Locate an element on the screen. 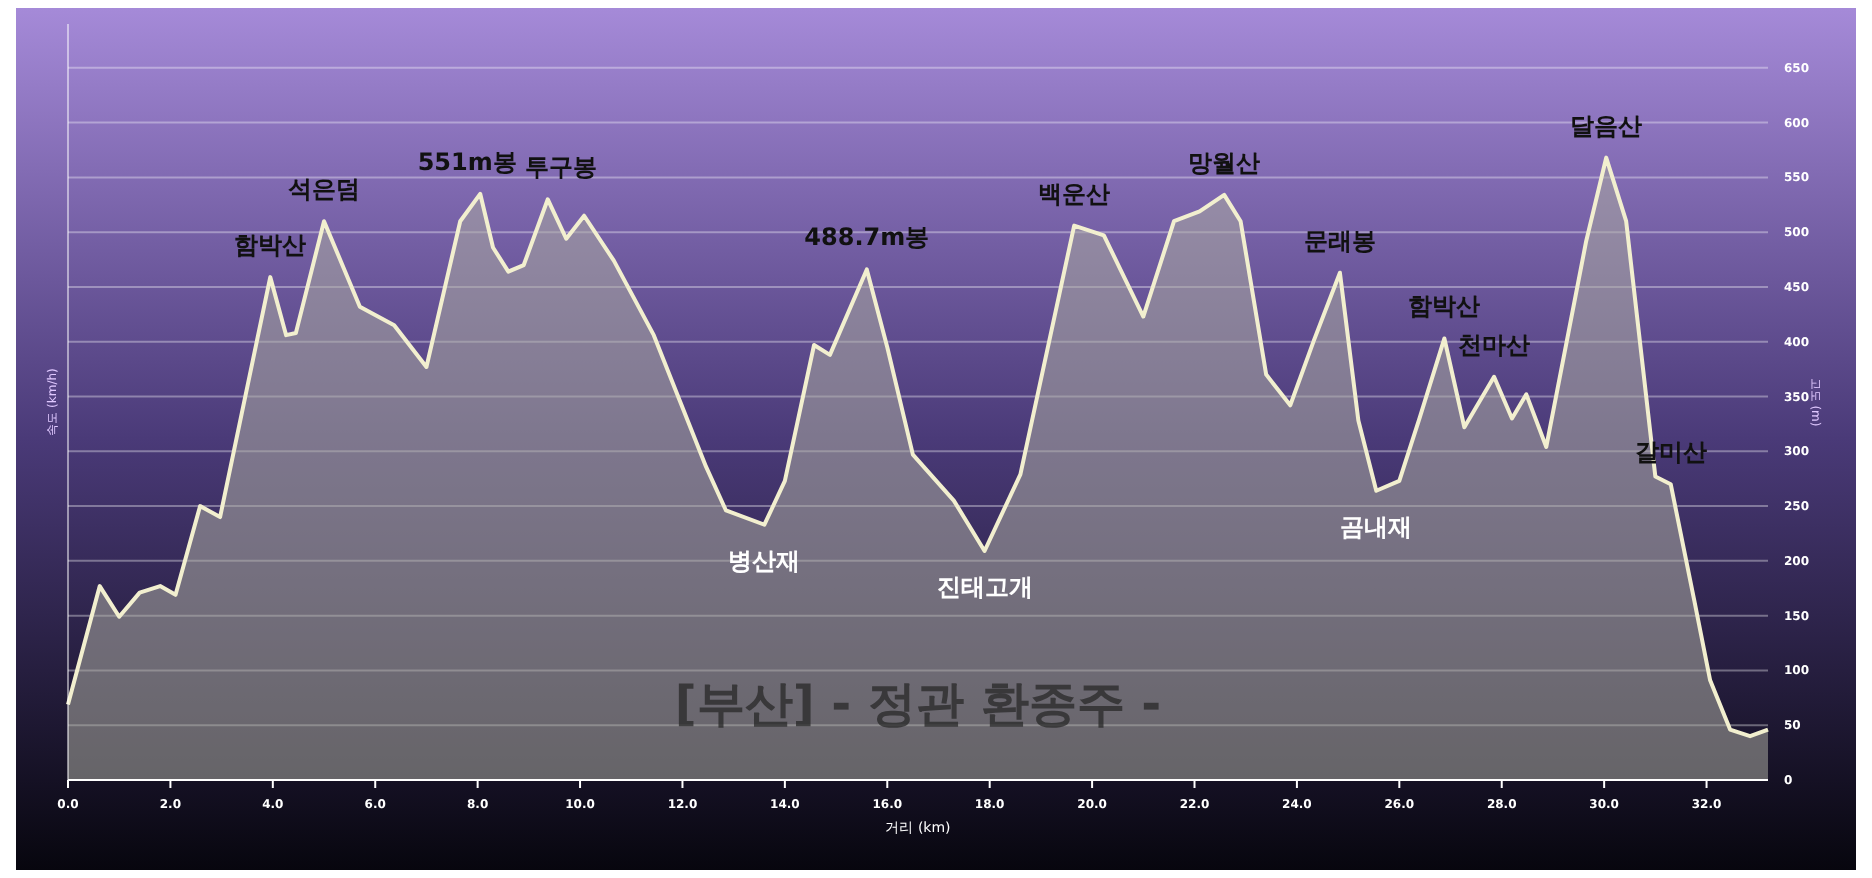 Image resolution: width=1872 pixels, height=878 pixels. annotation: 백운산 is located at coordinates (1074, 193).